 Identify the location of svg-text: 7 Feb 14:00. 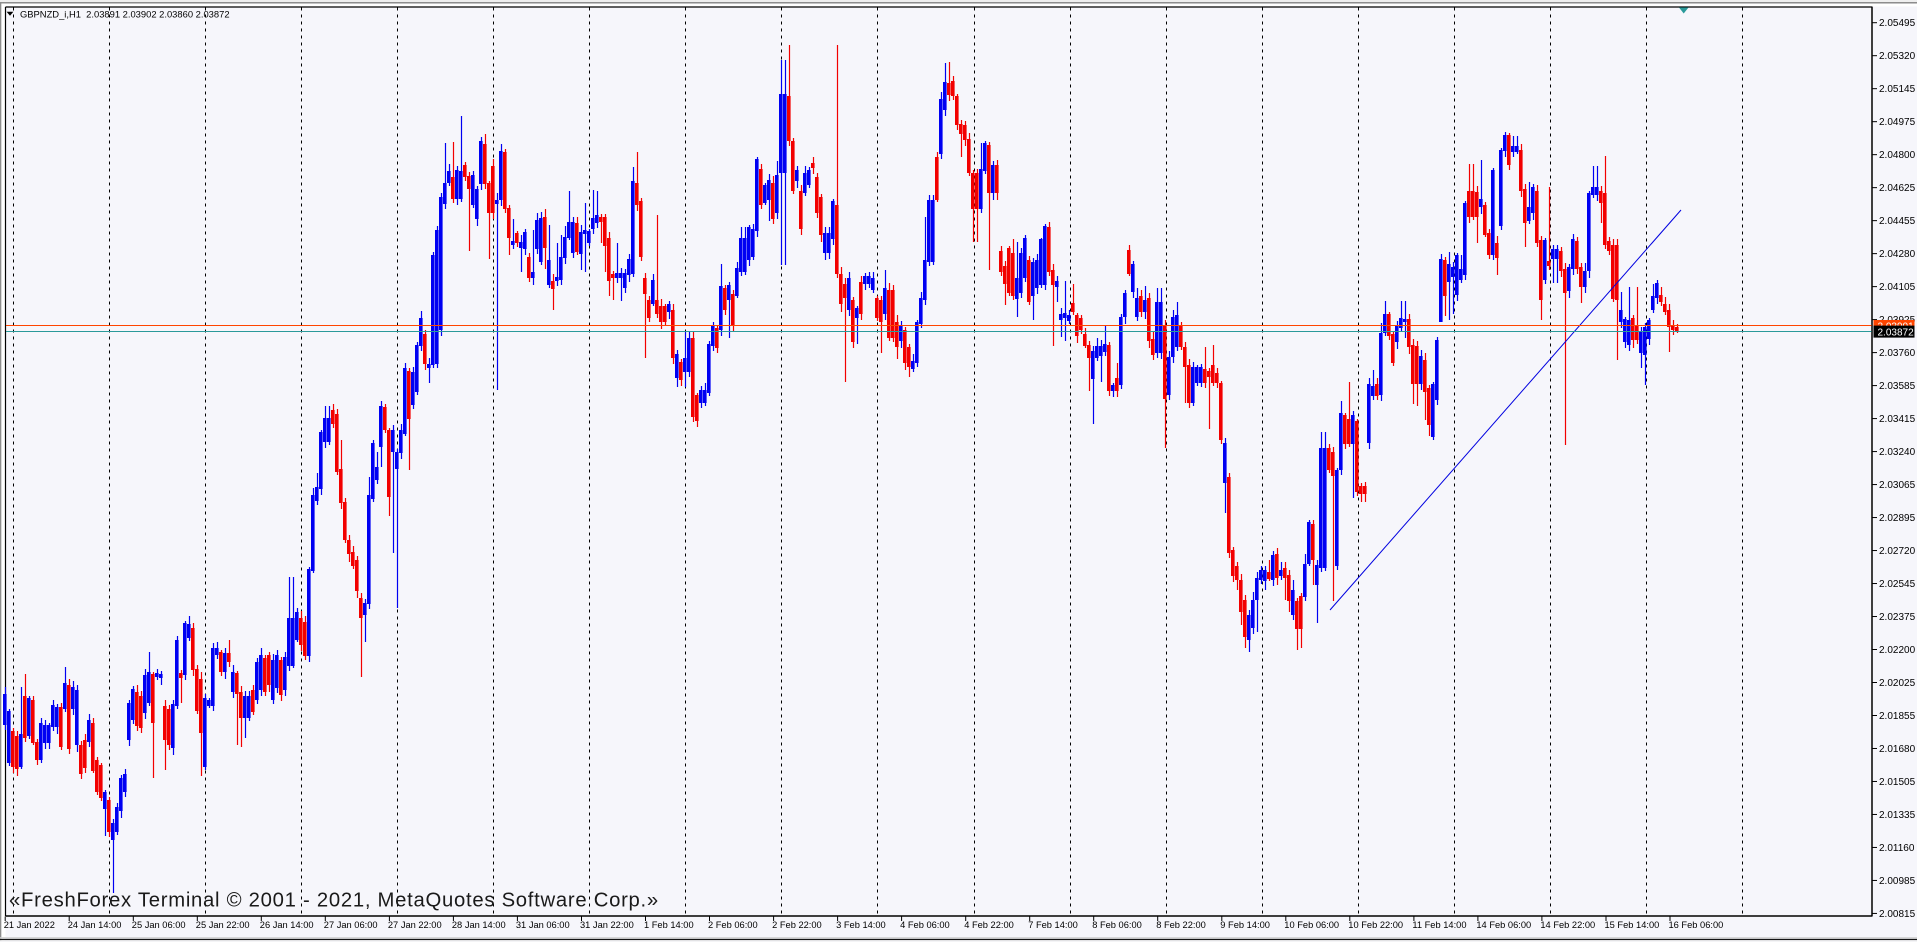
(1053, 925).